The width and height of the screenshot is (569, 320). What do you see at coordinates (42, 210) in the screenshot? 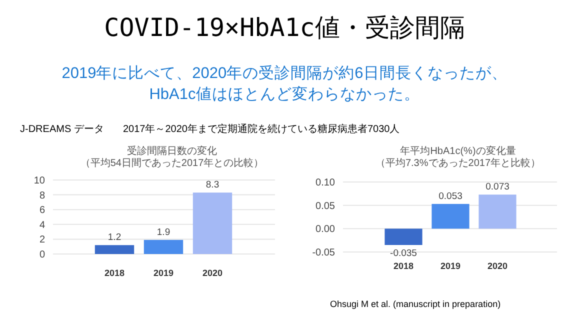
I see `y-tick-label: 6` at bounding box center [42, 210].